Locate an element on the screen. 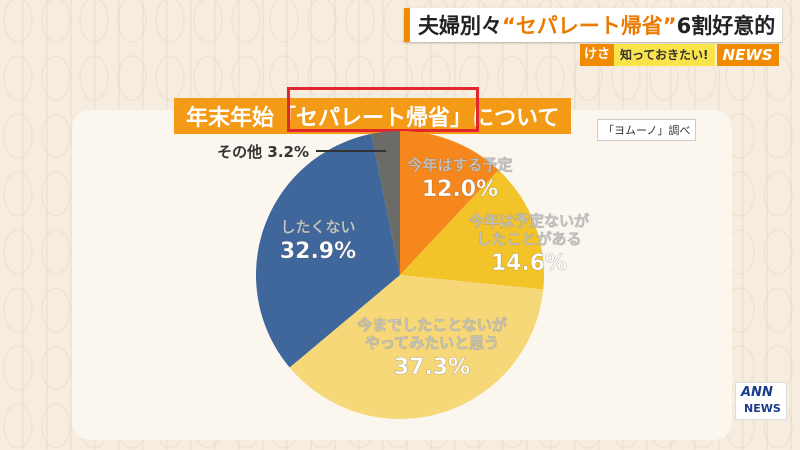  slice-category-label: 今までしたことないが is located at coordinates (432, 325).